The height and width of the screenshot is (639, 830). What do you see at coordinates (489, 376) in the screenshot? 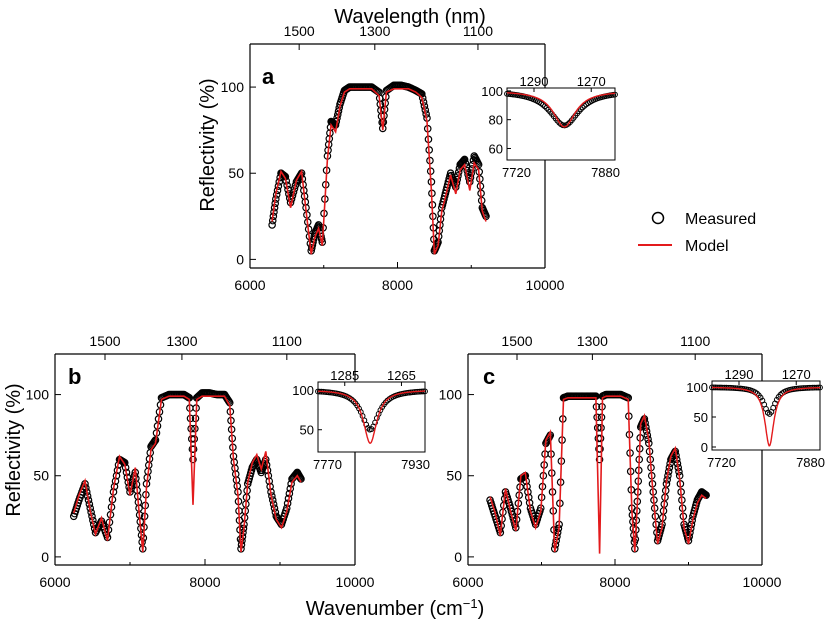
I see `panel-letter-c: c` at bounding box center [489, 376].